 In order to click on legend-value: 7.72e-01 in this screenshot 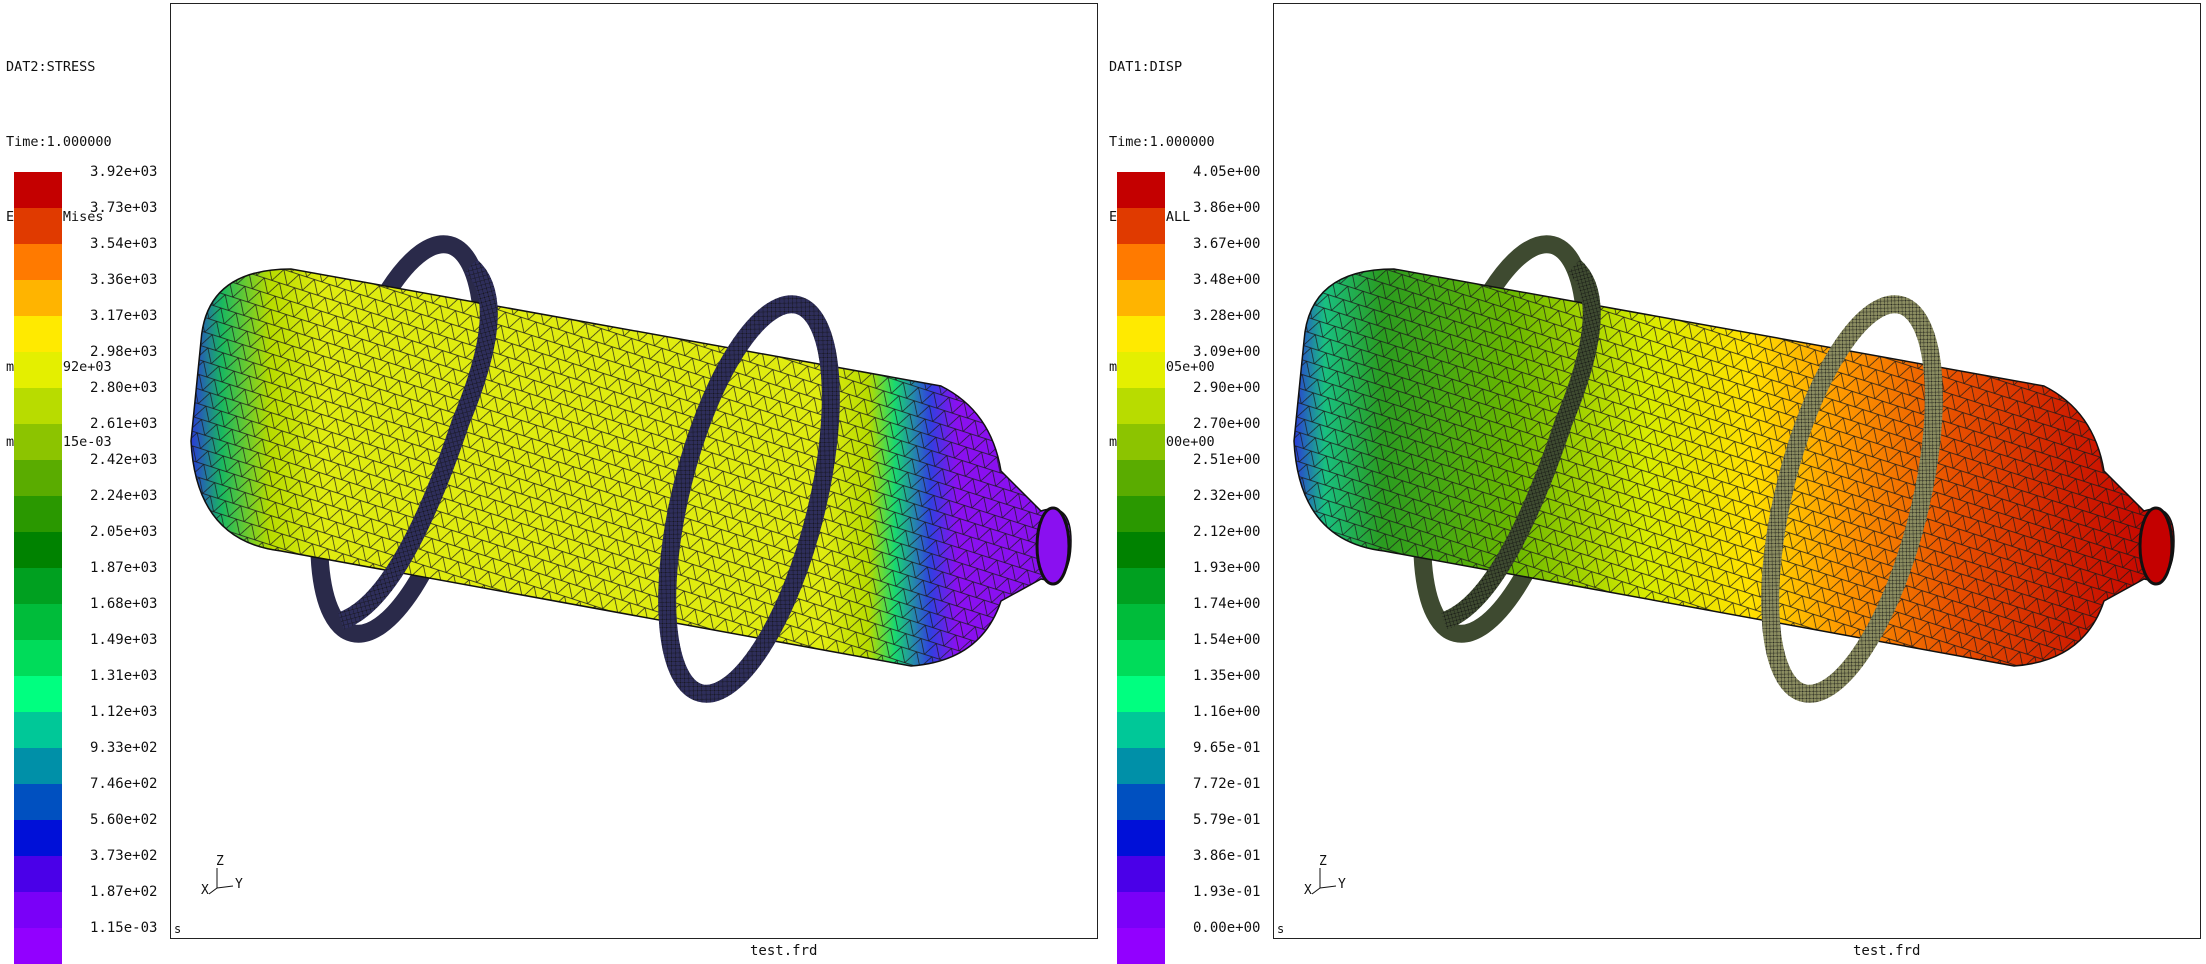, I will do `click(1227, 784)`.